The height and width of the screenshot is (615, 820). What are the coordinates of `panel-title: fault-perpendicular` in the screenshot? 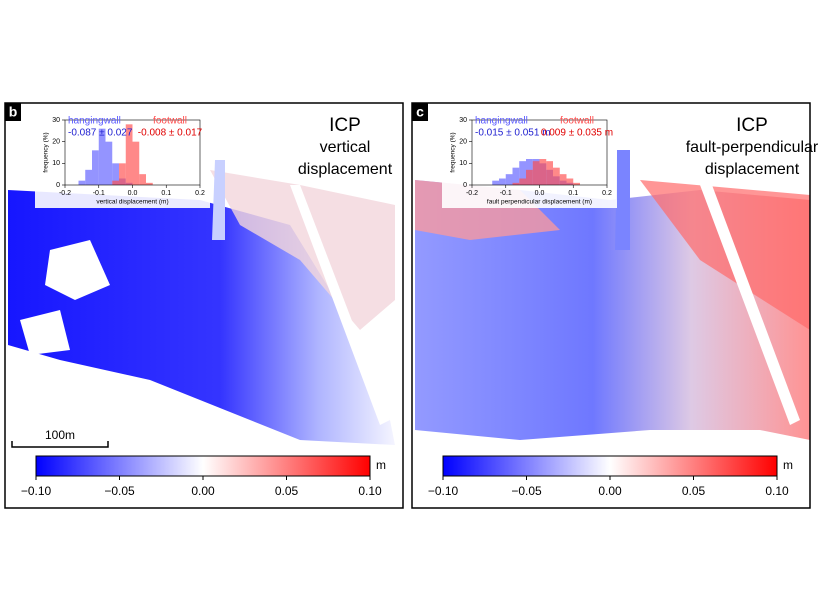 It's located at (752, 147).